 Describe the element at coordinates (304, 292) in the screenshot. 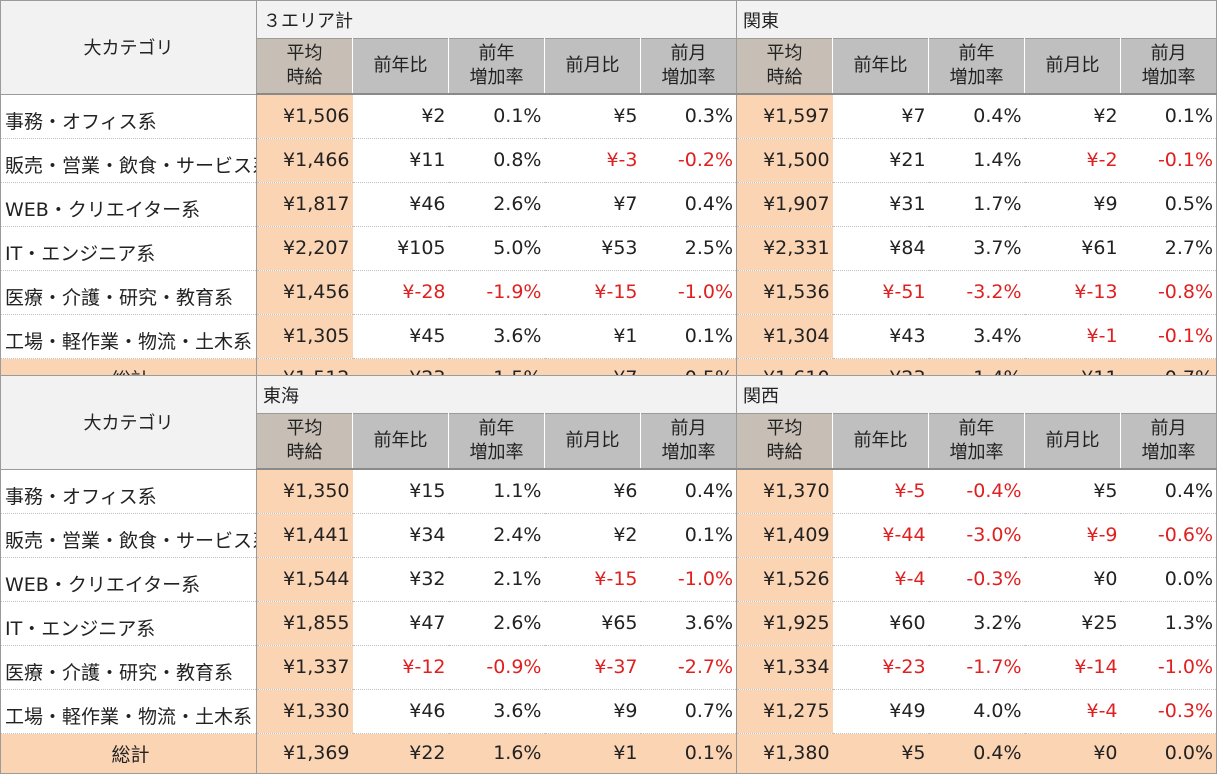

I see `avg-wage-cell: ¥1,456` at that location.